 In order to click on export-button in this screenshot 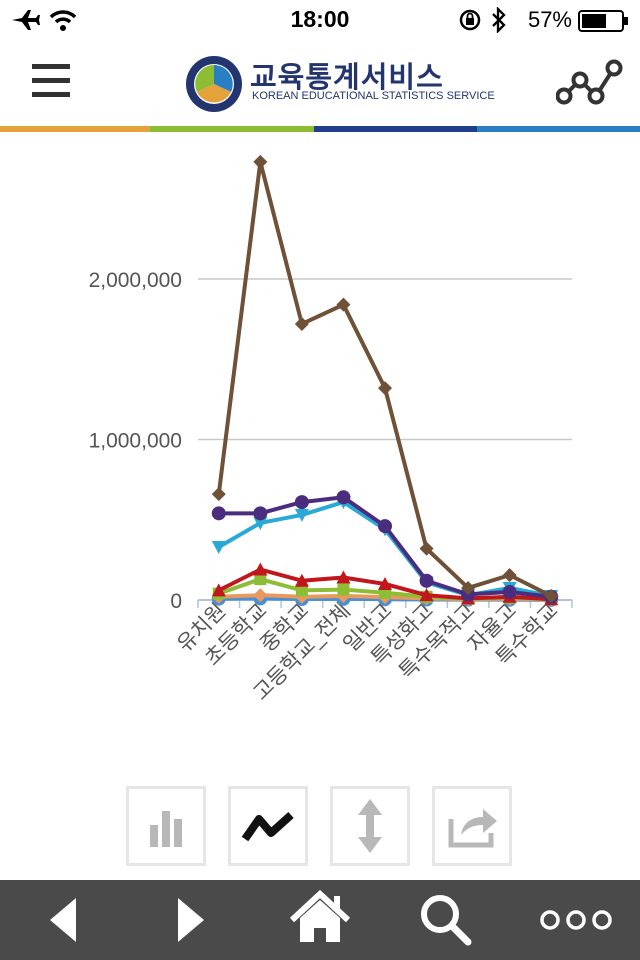, I will do `click(472, 826)`.